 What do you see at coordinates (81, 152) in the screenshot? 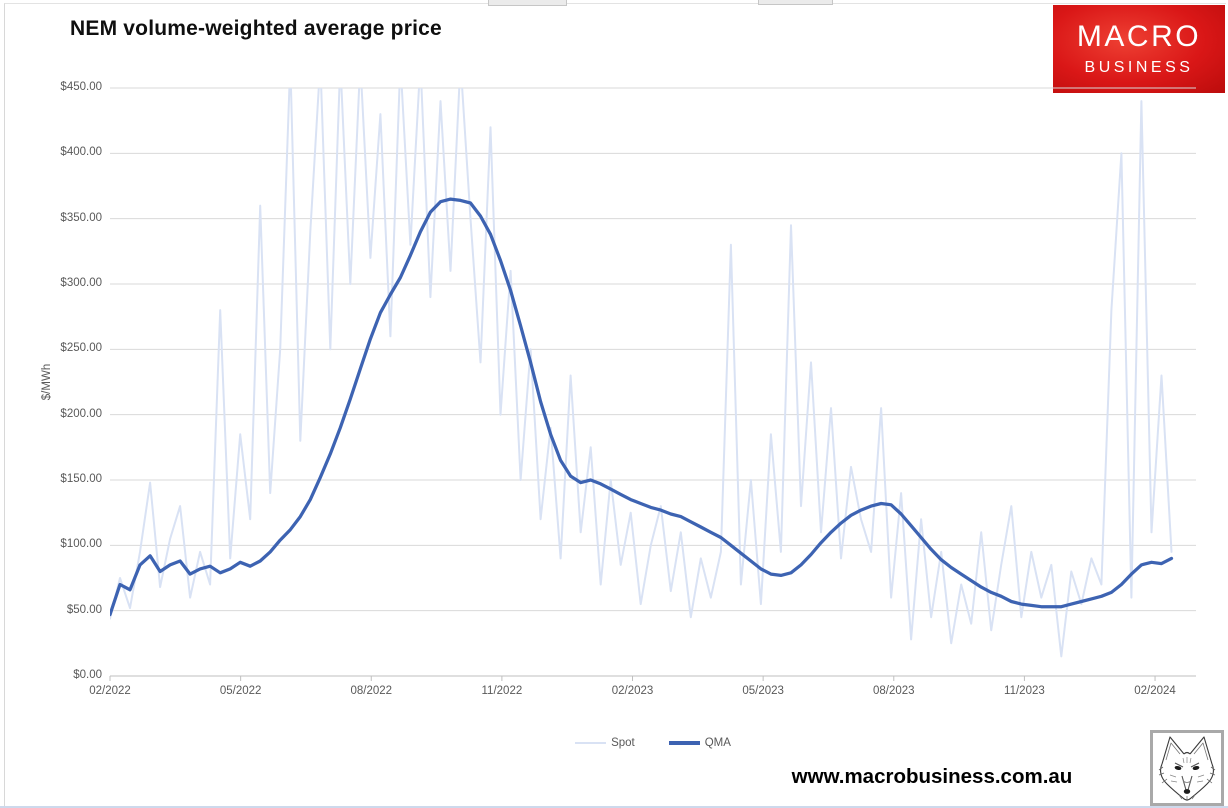
I see `y-axis-tick-label: $400.00` at bounding box center [81, 152].